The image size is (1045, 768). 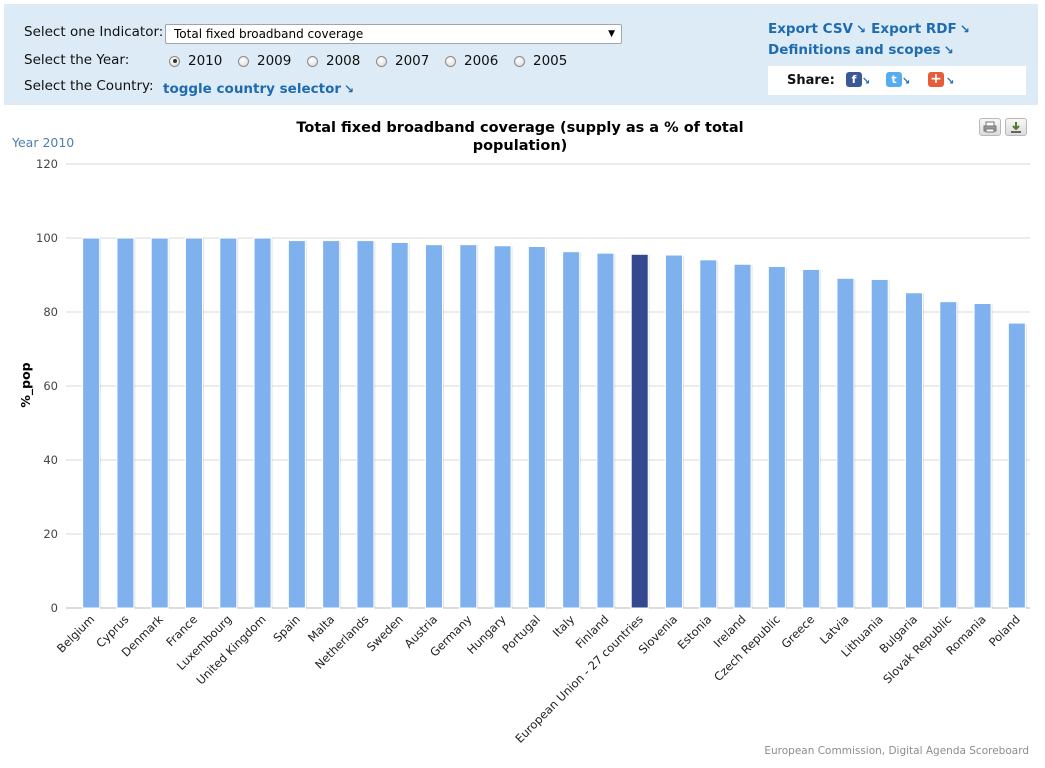 I want to click on y-tick-label: 0, so click(x=54, y=608).